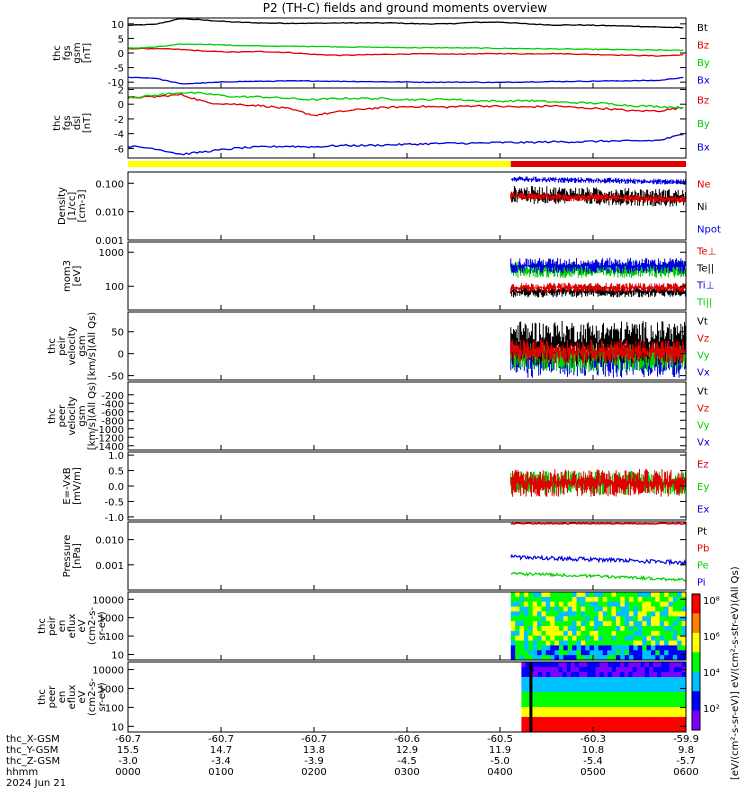 This screenshot has width=750, height=800. Describe the element at coordinates (314, 761) in the screenshot. I see `xaxis-value: -3.9` at that location.